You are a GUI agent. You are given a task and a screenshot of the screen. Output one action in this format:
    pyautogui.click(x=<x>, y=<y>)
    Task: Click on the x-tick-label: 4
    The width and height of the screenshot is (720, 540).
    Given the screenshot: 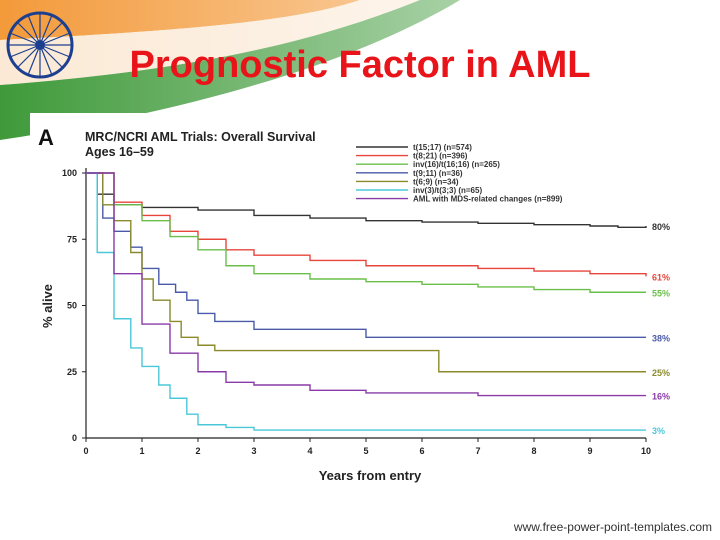 What is the action you would take?
    pyautogui.click(x=309, y=451)
    